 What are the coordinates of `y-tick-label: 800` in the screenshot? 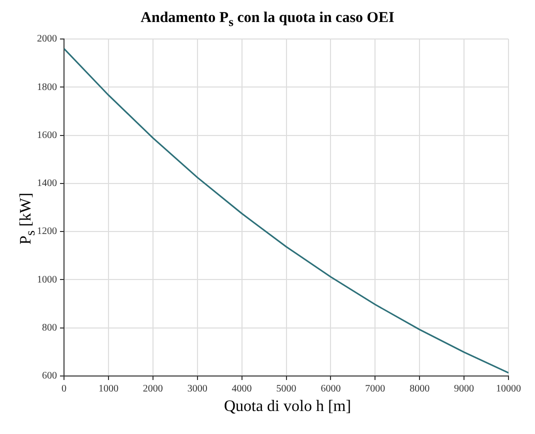 It's located at (49, 328).